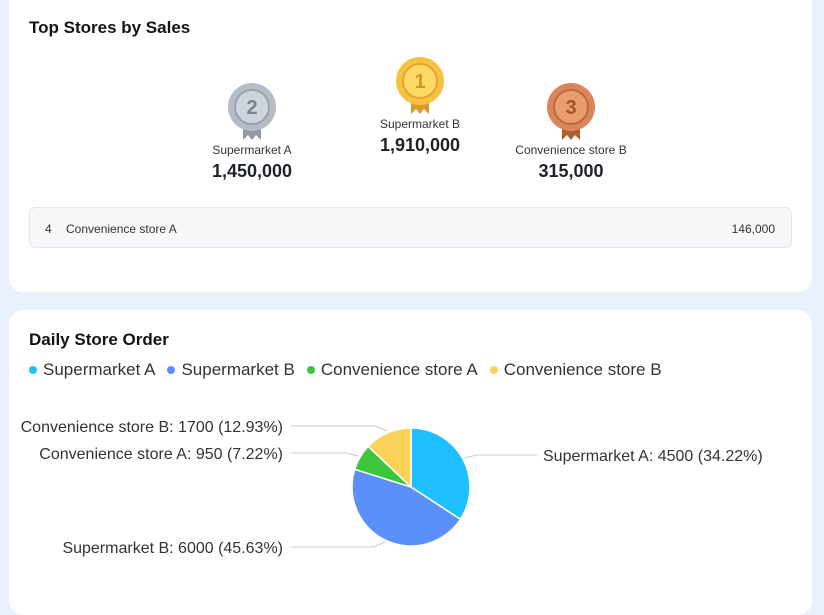  I want to click on pie-data-label: Convenience store B: 1700 (12.93%), so click(152, 427).